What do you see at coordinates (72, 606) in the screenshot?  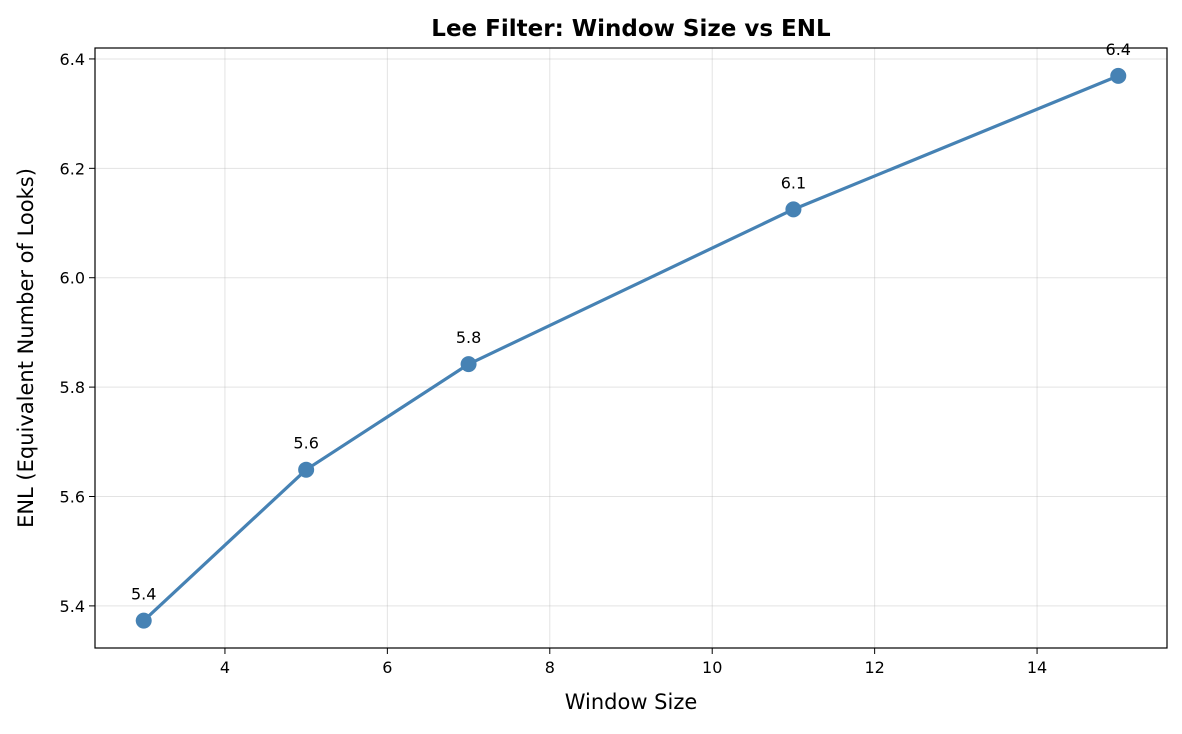 I see `y-tick-label: 5.4` at bounding box center [72, 606].